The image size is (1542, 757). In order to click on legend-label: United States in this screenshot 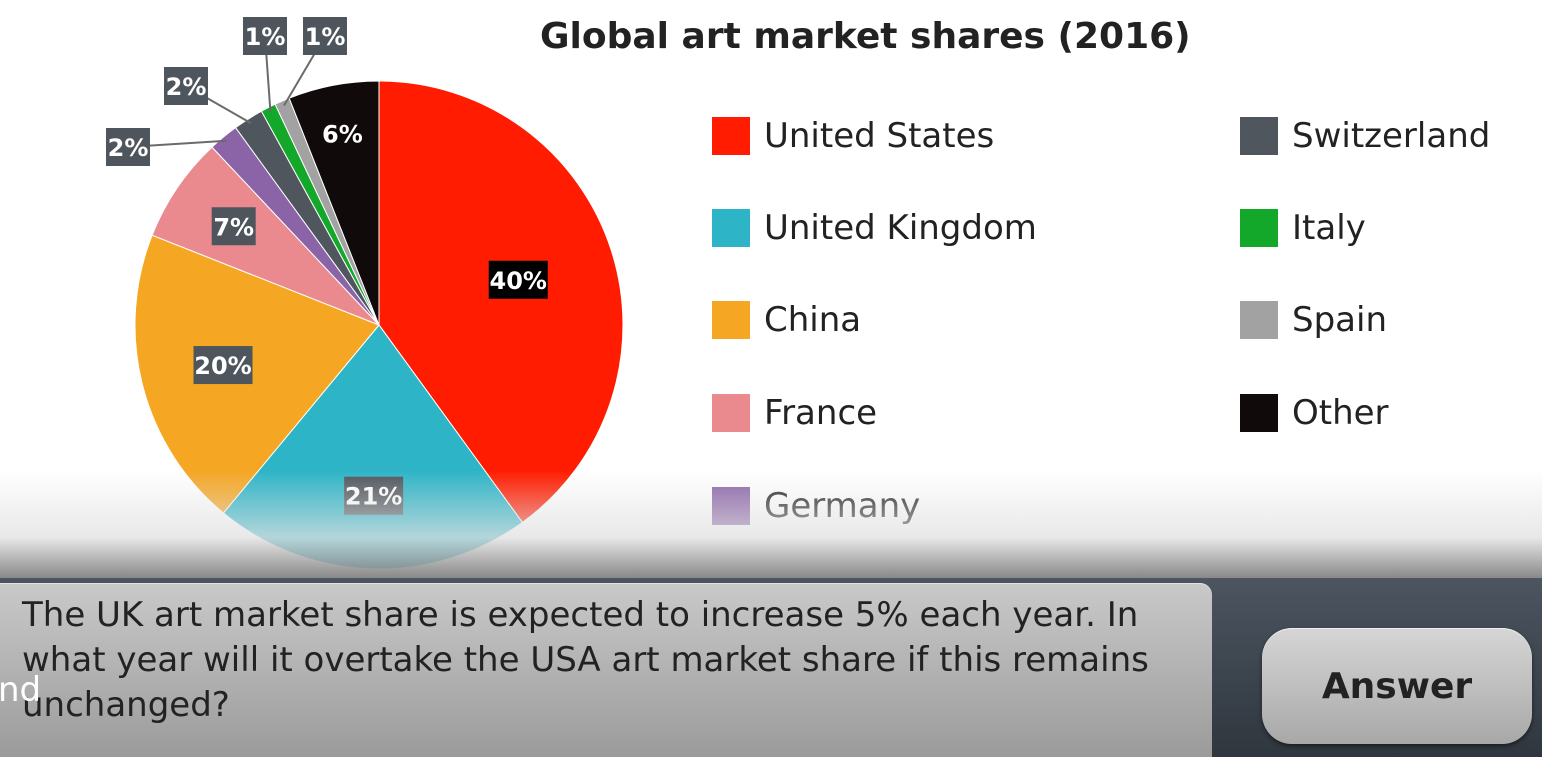, I will do `click(879, 136)`.